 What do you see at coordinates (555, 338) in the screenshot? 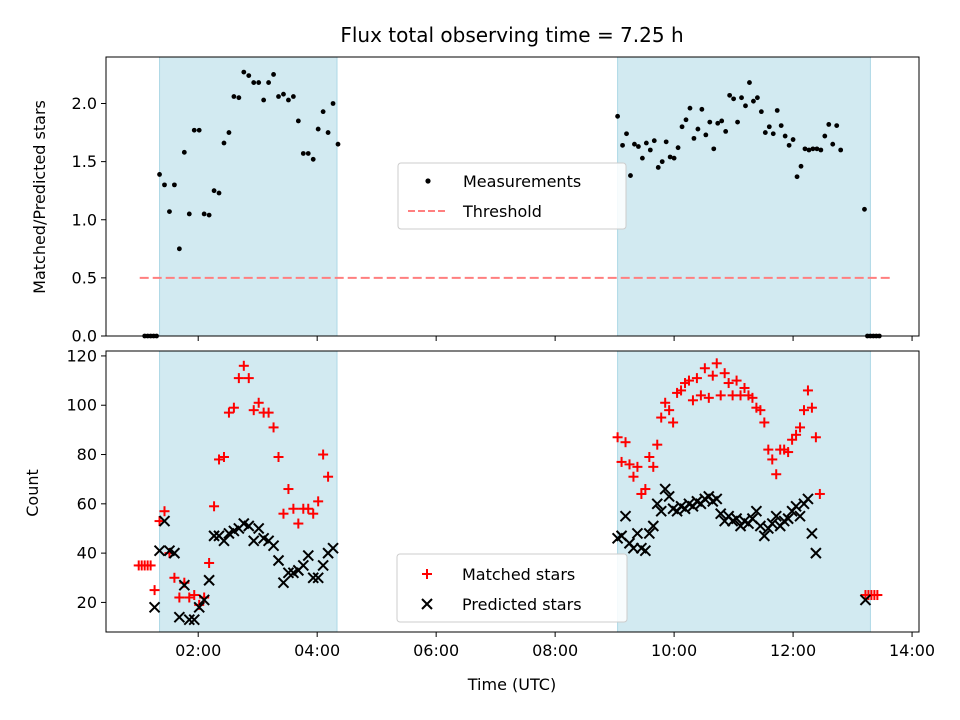
I see `ratio-x-ticks` at bounding box center [555, 338].